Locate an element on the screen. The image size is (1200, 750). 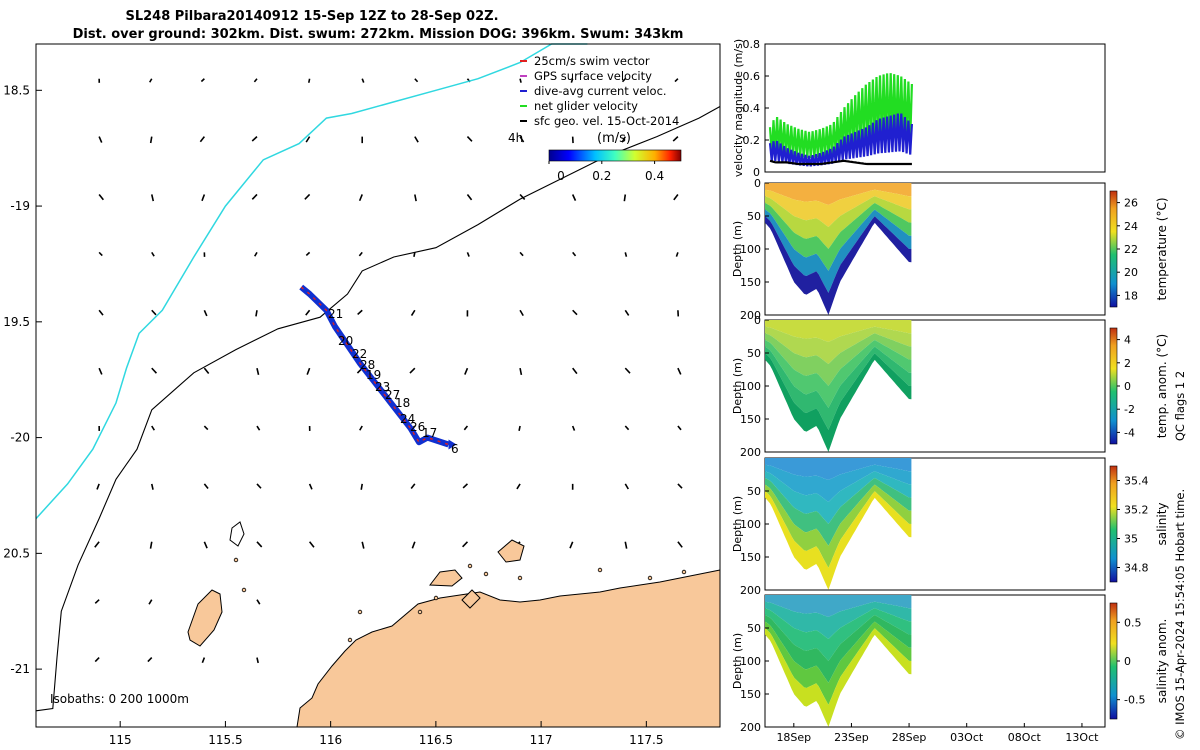
track-head is located at coordinates (452, 444).